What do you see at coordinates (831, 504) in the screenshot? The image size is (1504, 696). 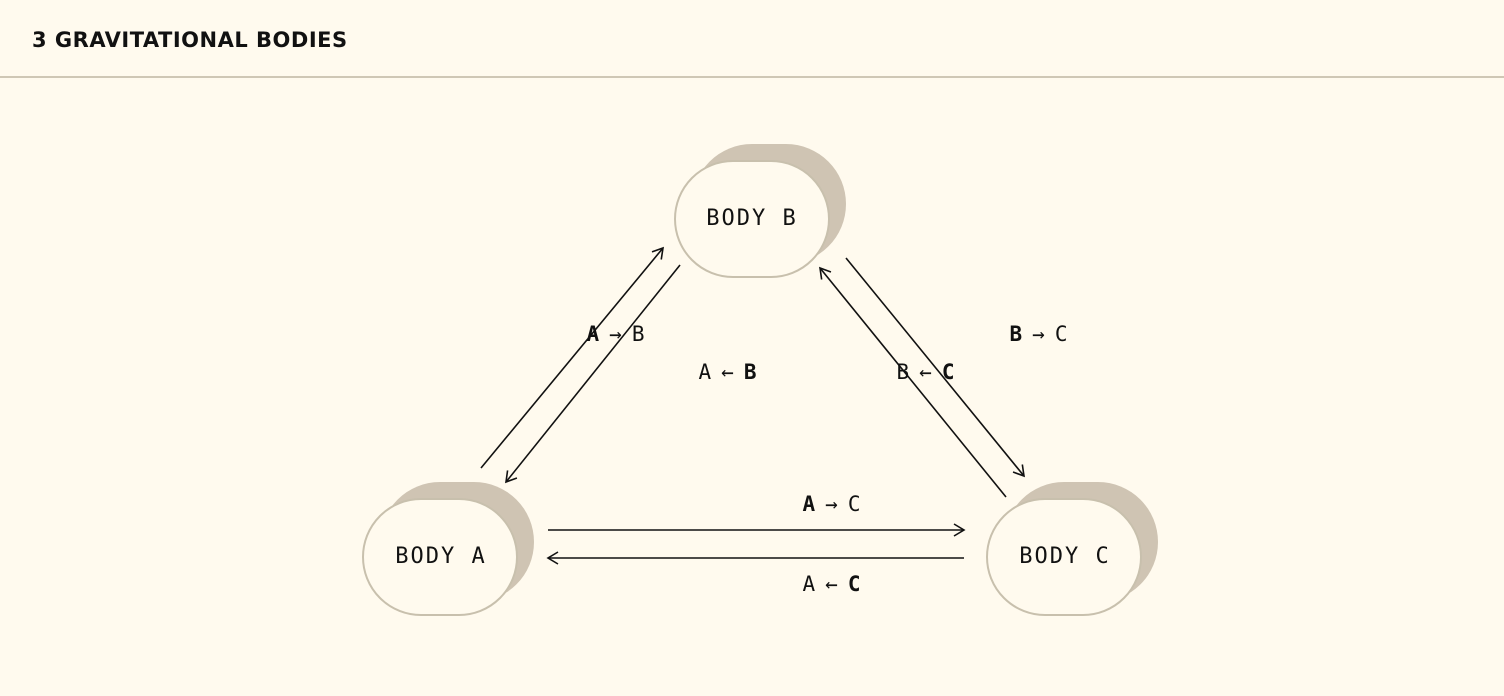 I see `force-a-to-c-arrow: →` at bounding box center [831, 504].